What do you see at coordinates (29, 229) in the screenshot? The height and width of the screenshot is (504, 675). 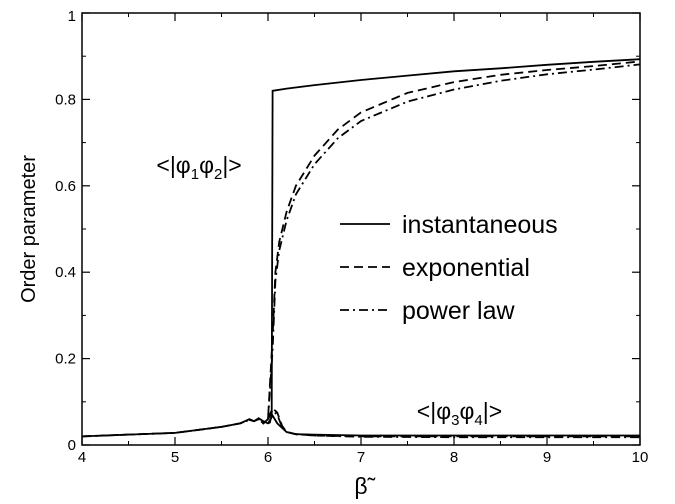 I see `y-axis-label: Order parameter` at bounding box center [29, 229].